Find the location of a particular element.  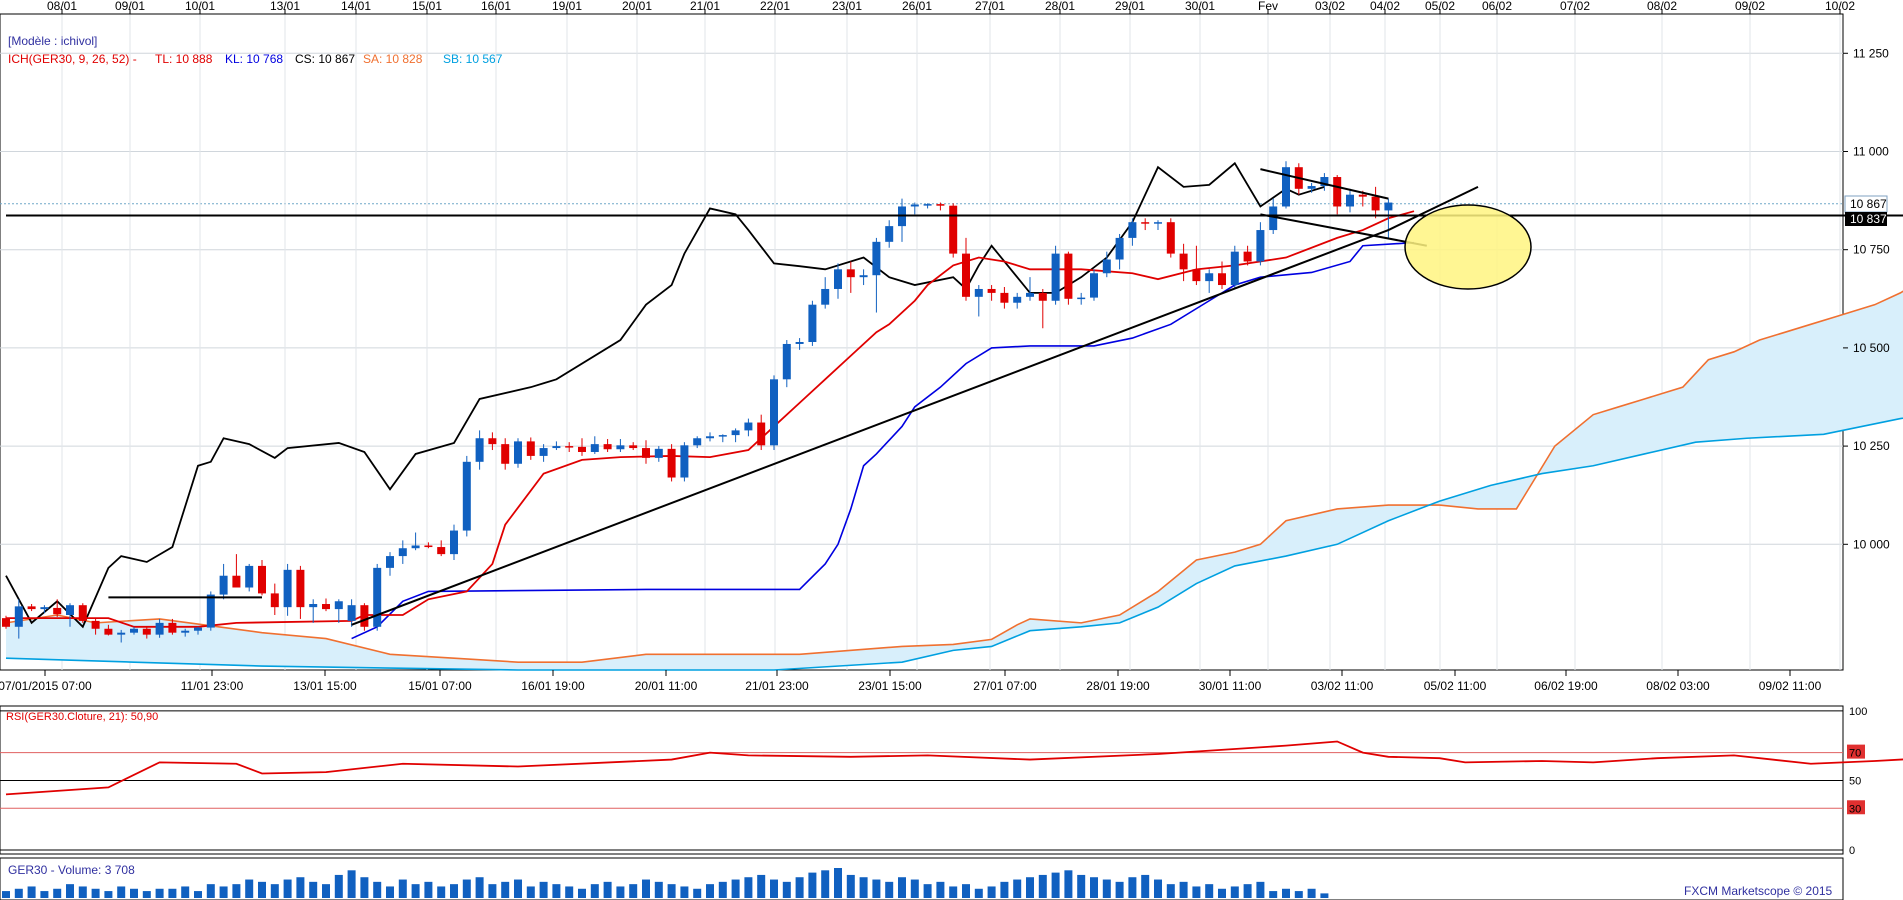

sb-label: SB: 10 567 is located at coordinates (473, 59).